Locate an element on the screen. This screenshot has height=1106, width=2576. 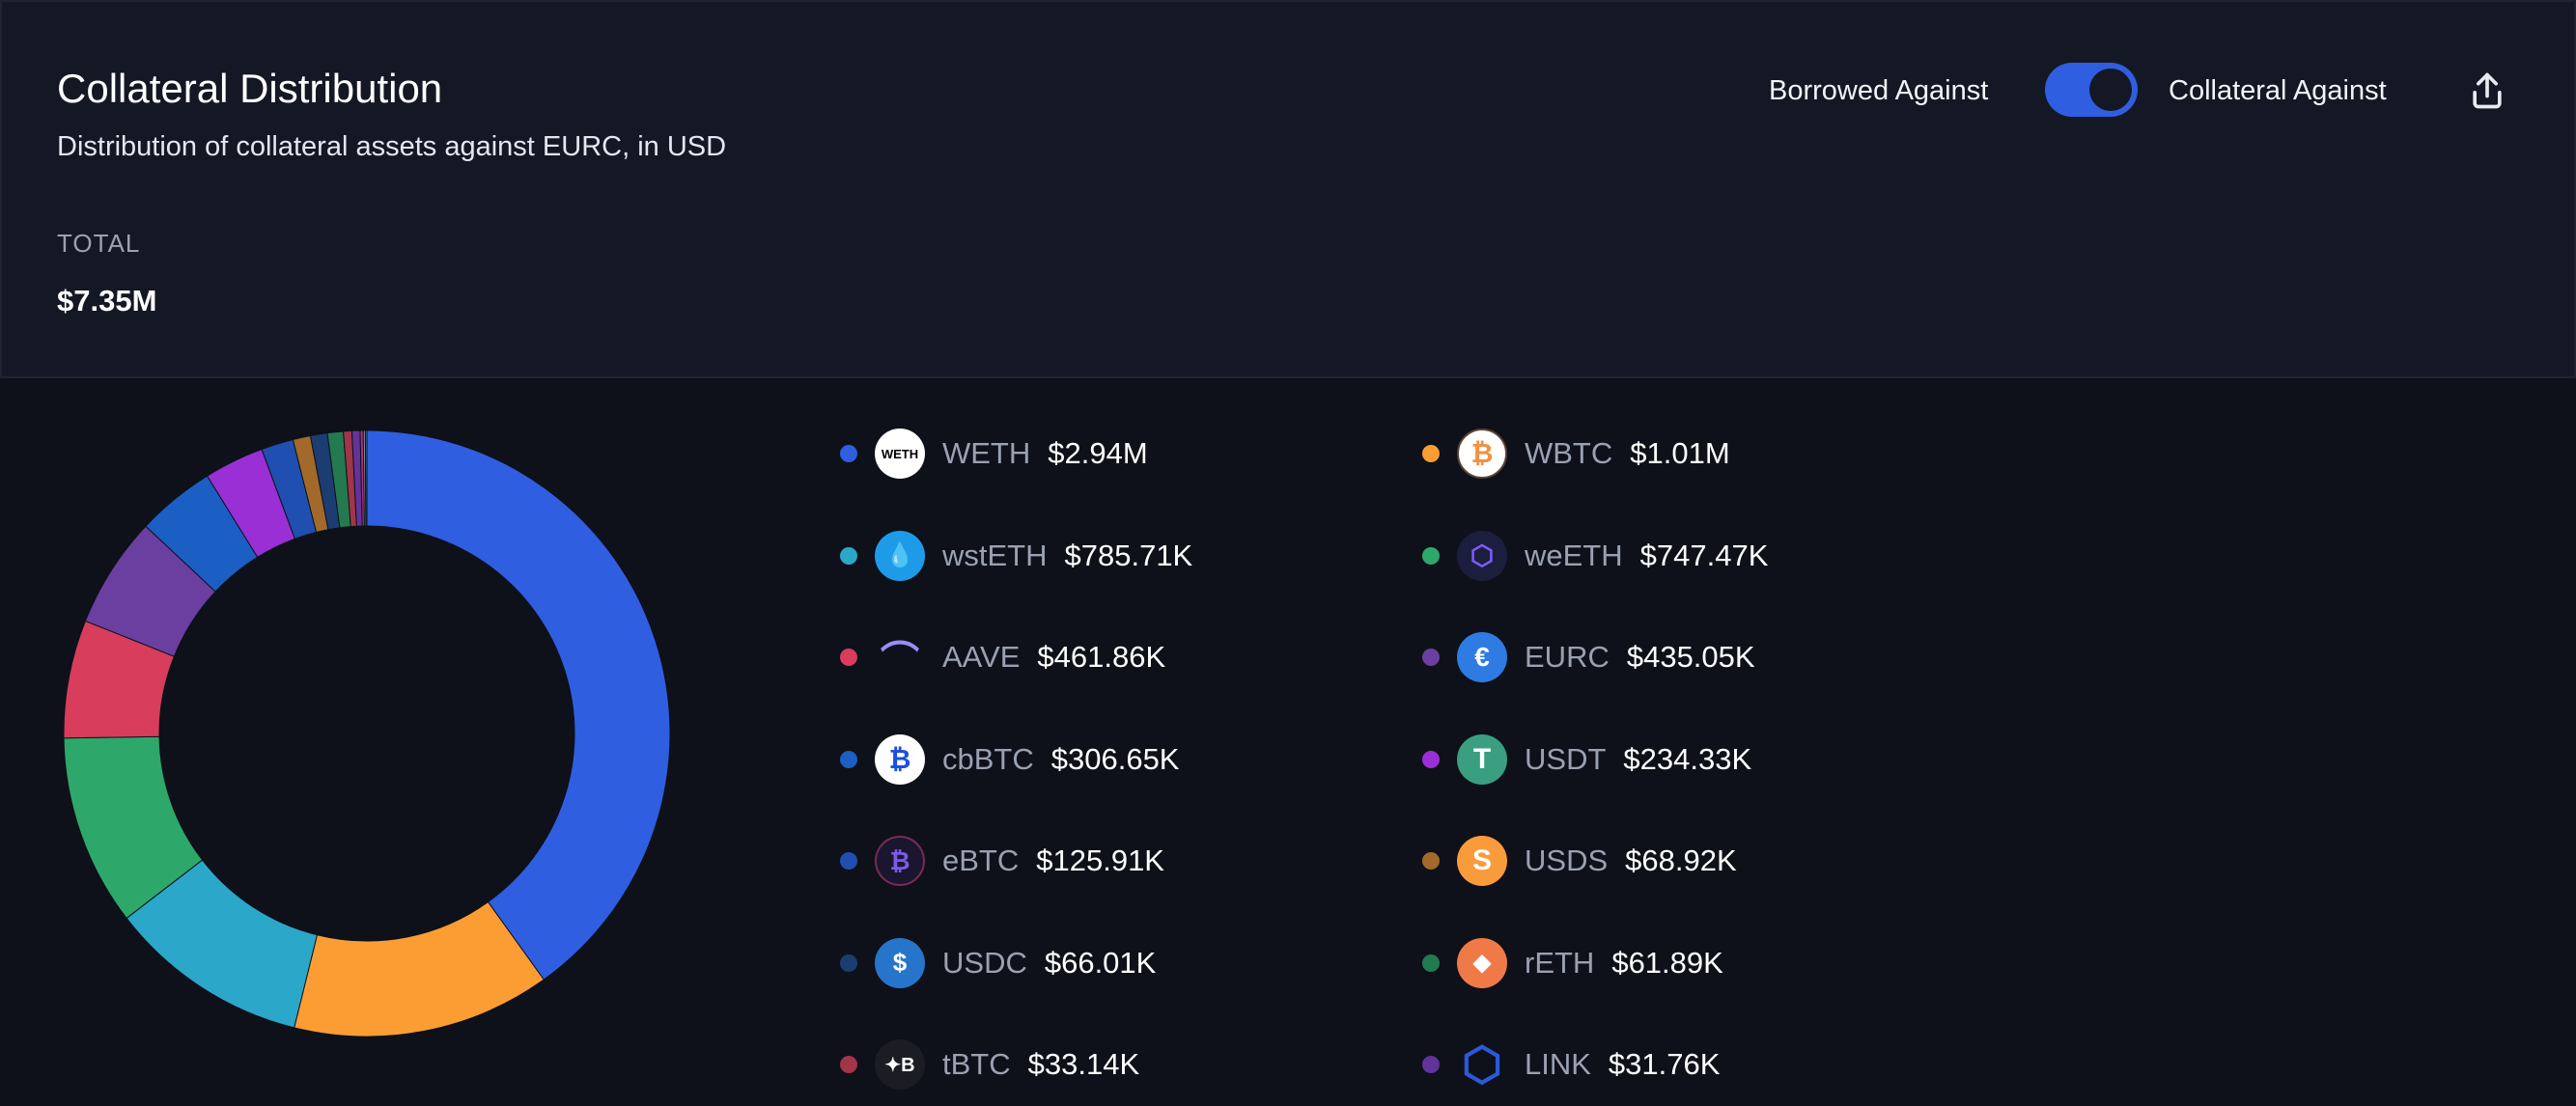
donut-chart is located at coordinates (367, 733).